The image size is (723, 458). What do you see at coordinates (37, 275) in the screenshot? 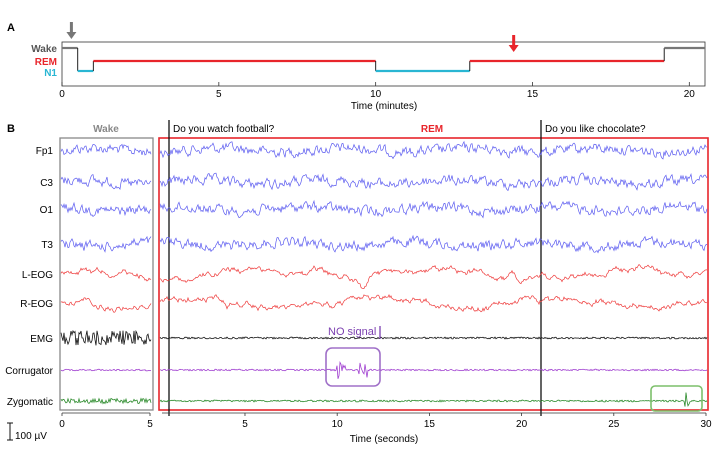
I see `channel-label-l-eog: L-EOG` at bounding box center [37, 275].